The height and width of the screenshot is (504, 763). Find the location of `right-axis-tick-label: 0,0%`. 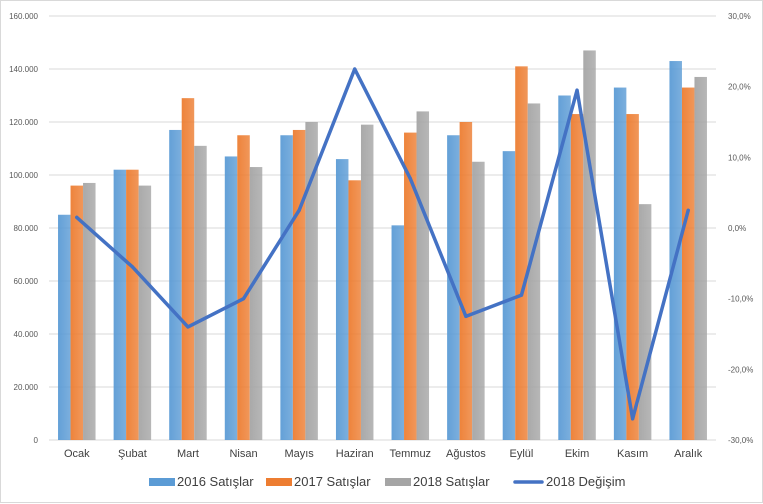

right-axis-tick-label: 0,0% is located at coordinates (737, 228).